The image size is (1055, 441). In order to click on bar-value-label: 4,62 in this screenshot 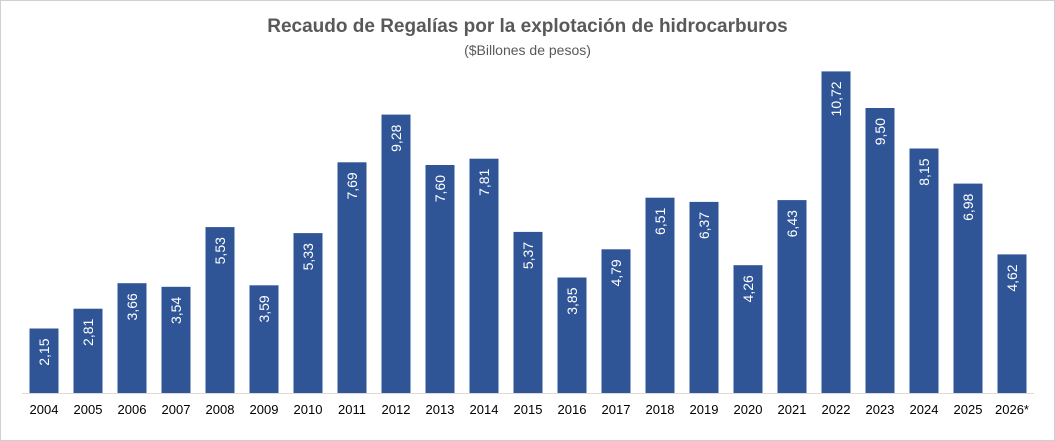, I will do `click(1012, 277)`.